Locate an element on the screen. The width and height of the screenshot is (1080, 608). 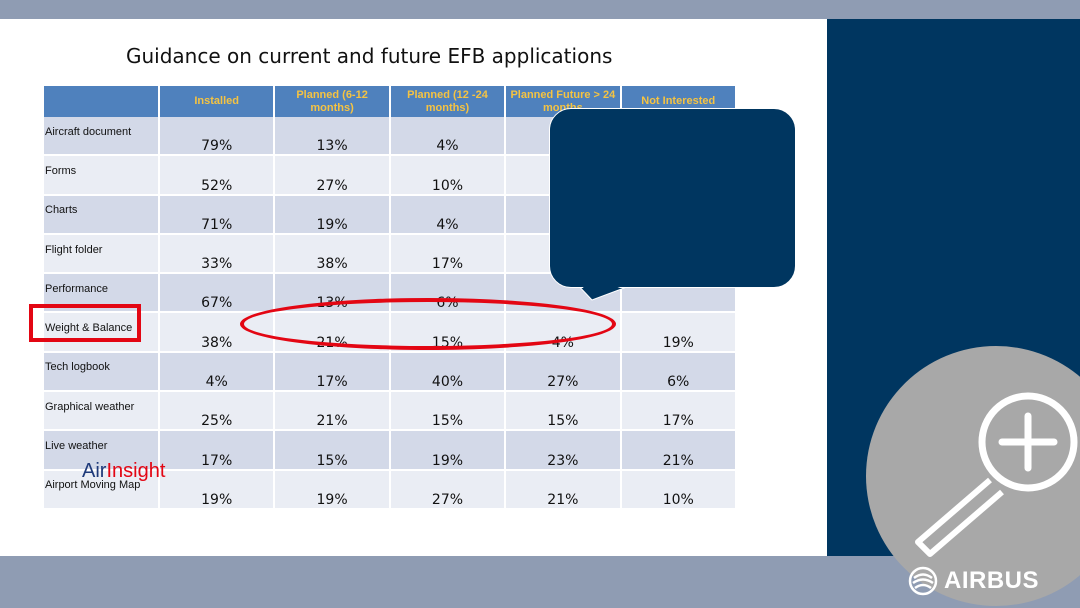
header-cell is located at coordinates (102, 101).